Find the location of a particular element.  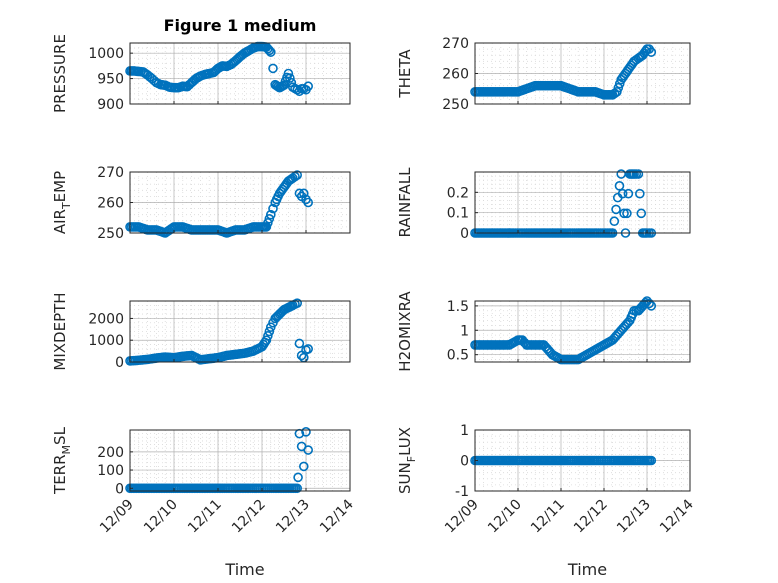

y-axis-label: MIXDEPTH is located at coordinates (60, 331).